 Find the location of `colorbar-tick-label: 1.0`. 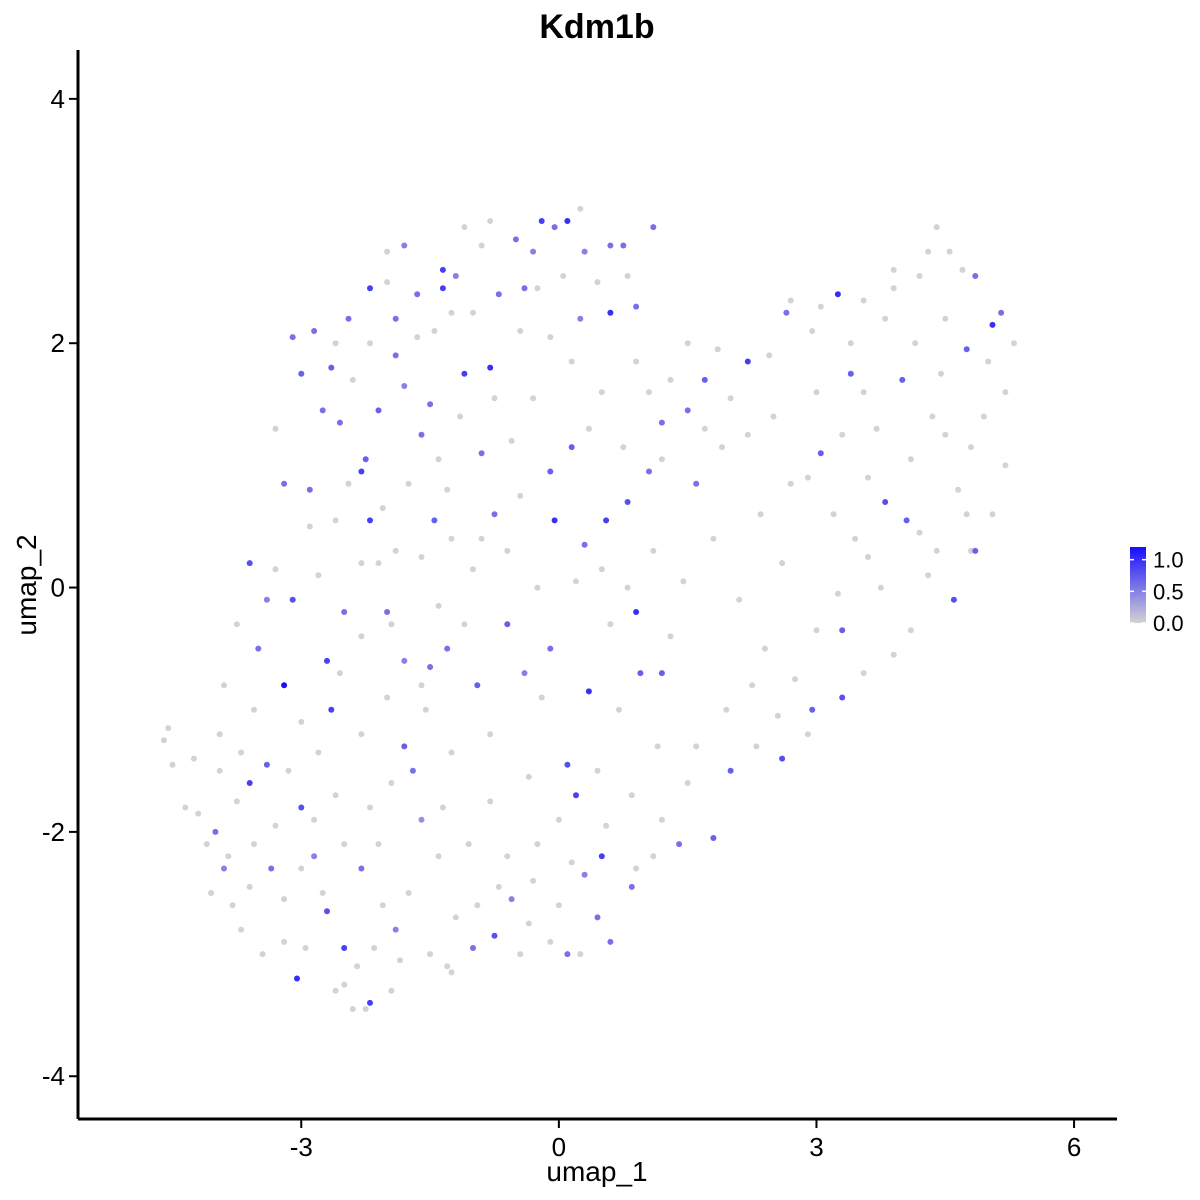

colorbar-tick-label: 1.0 is located at coordinates (1168, 560).